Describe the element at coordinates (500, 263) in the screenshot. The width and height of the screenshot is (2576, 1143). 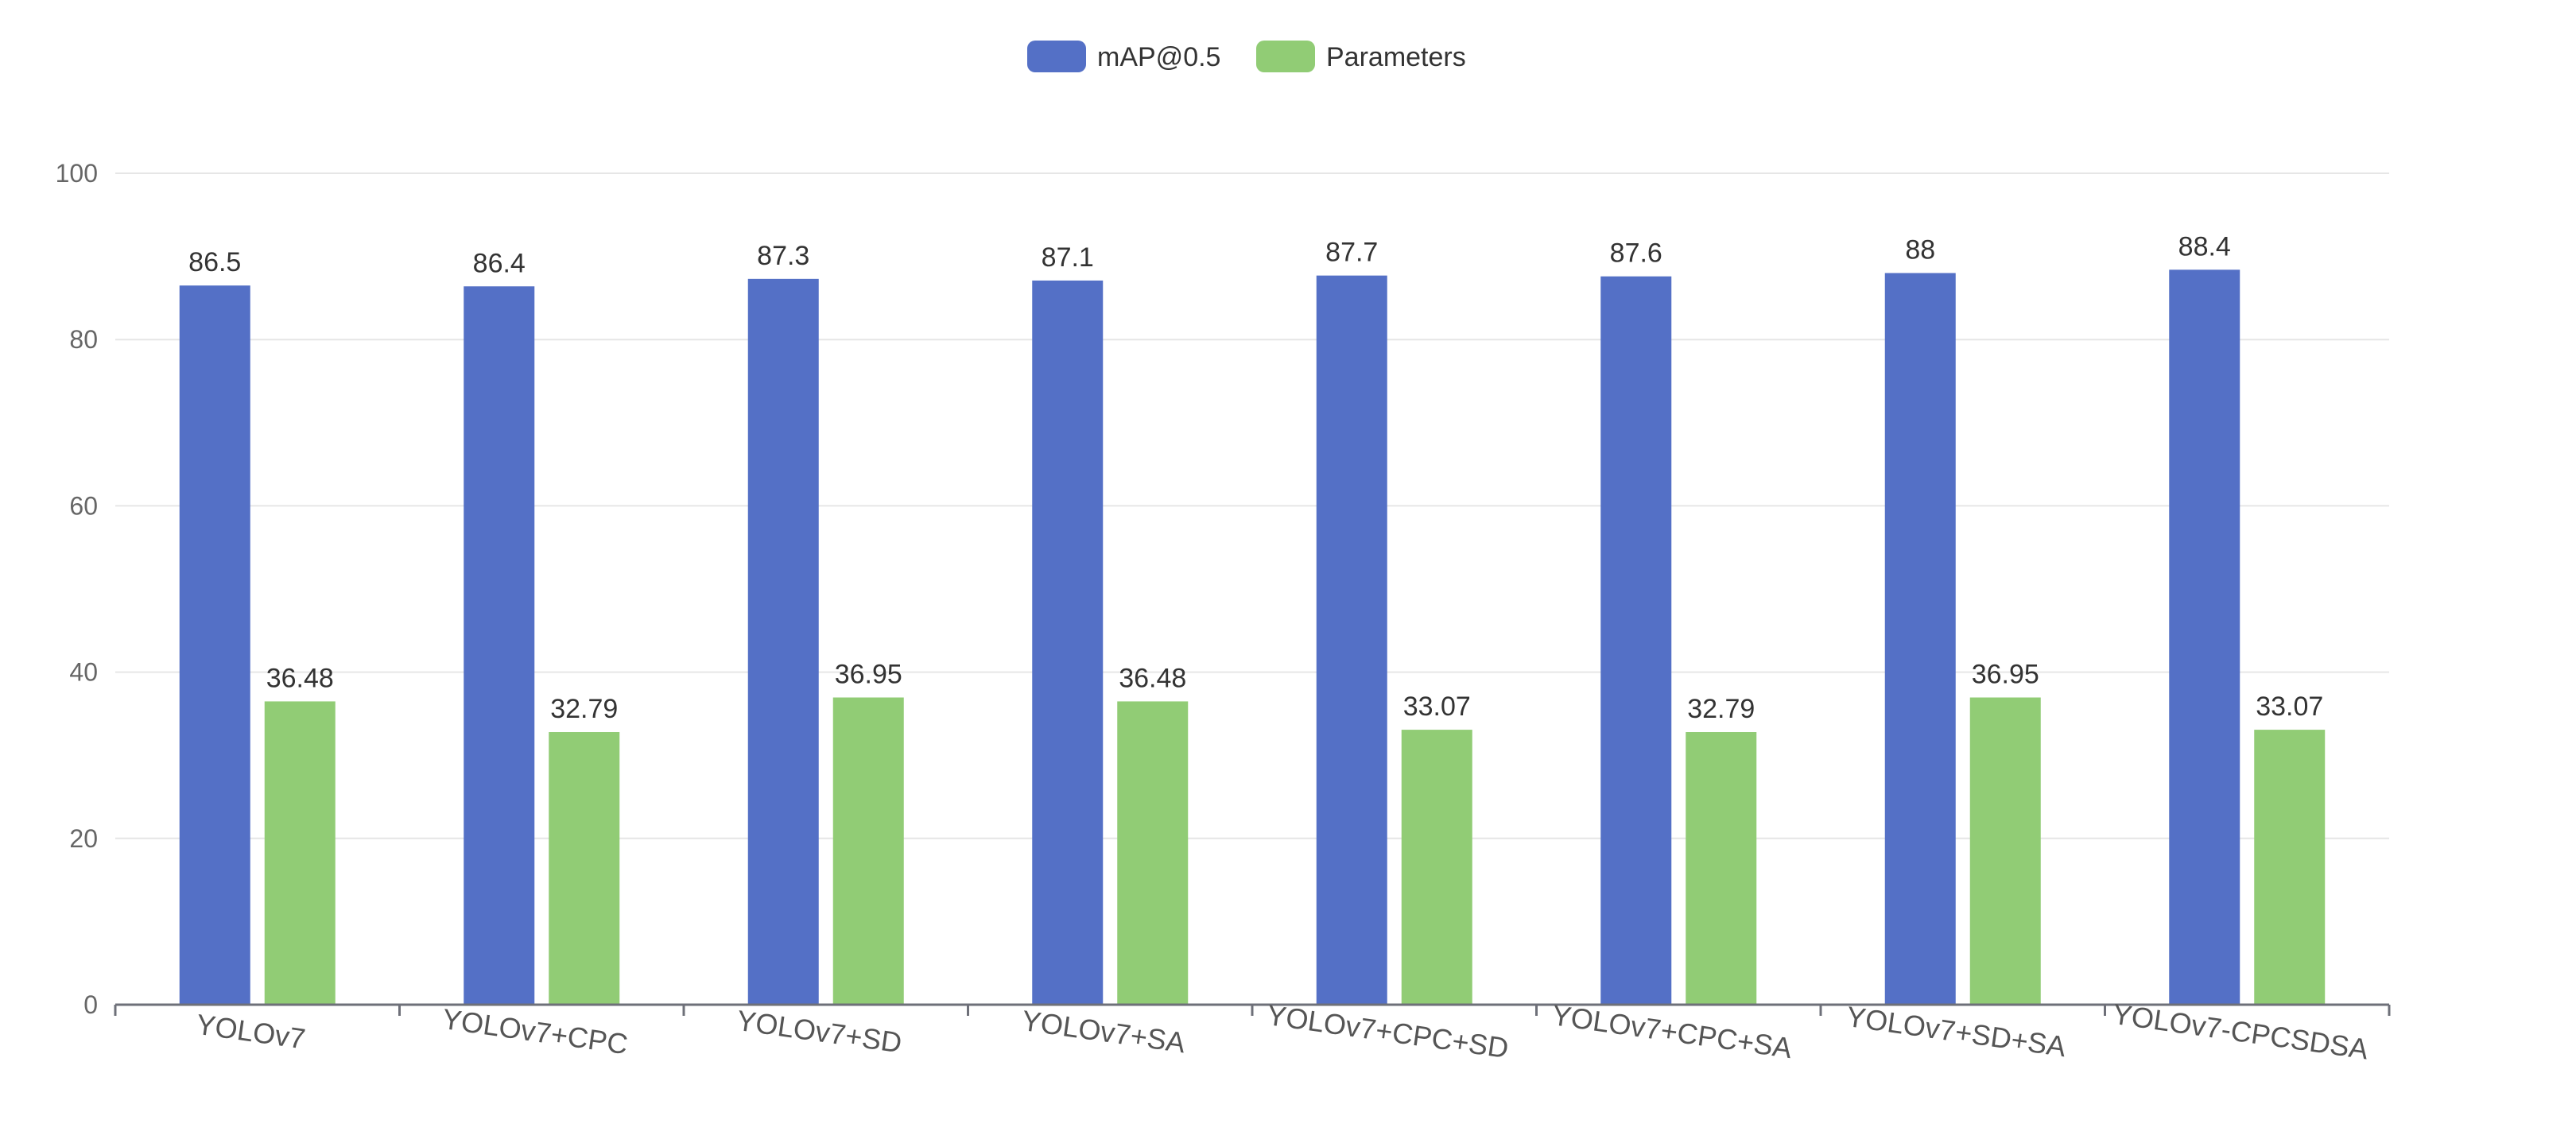
I see `data-label: 86.4` at that location.